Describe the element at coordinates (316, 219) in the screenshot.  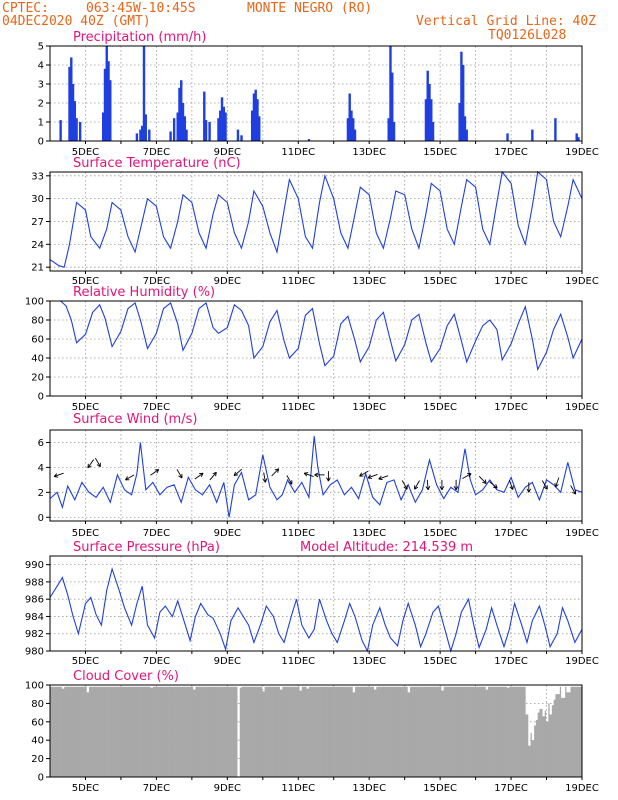
I see `series-line` at that location.